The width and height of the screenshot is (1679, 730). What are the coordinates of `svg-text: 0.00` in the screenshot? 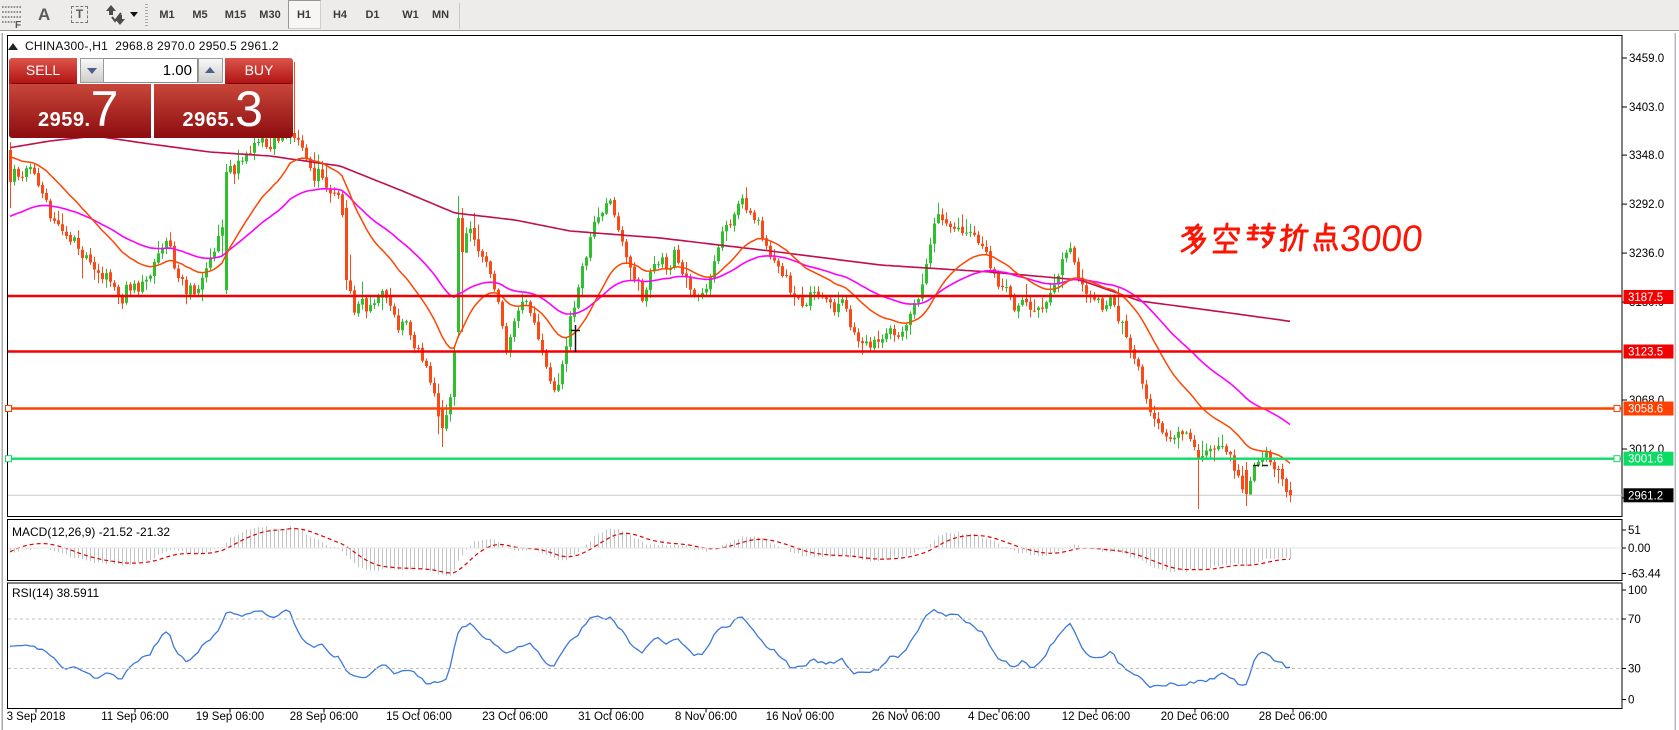 It's located at (1639, 549).